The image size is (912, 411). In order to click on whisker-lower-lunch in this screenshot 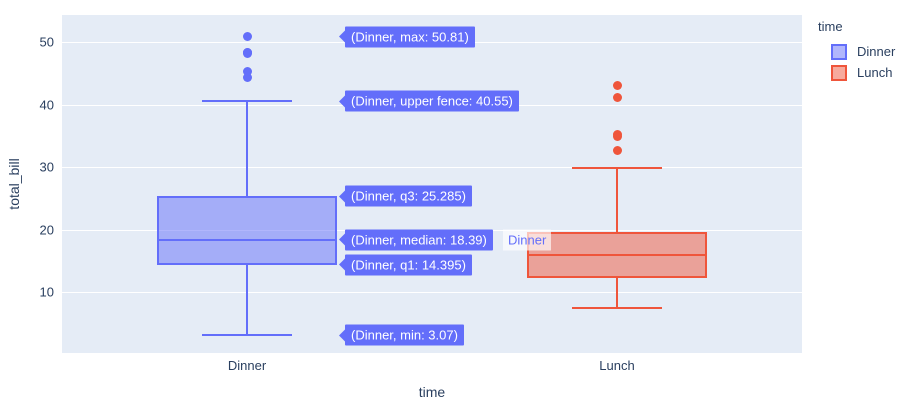, I will do `click(617, 293)`.